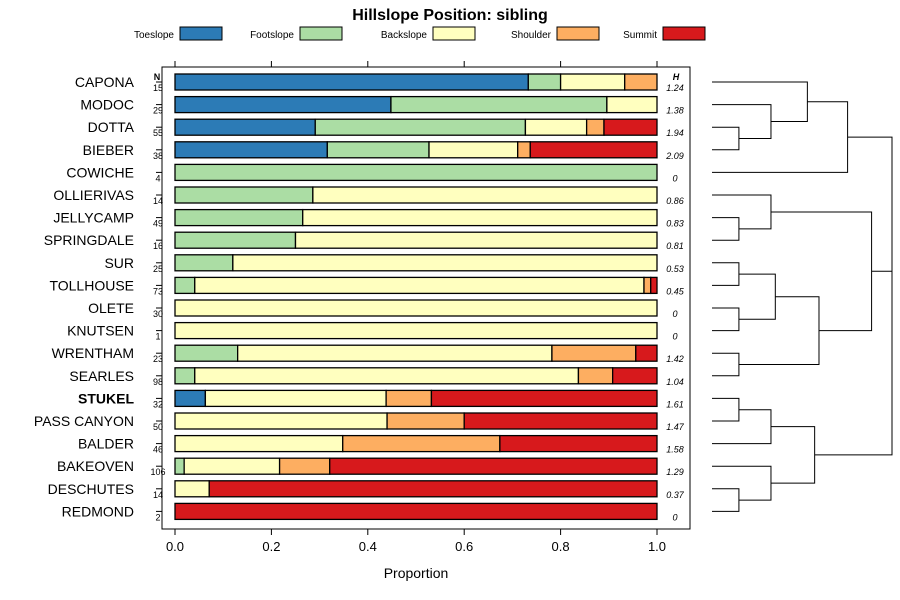  What do you see at coordinates (271, 546) in the screenshot?
I see `x-tick-label: 0.2` at bounding box center [271, 546].